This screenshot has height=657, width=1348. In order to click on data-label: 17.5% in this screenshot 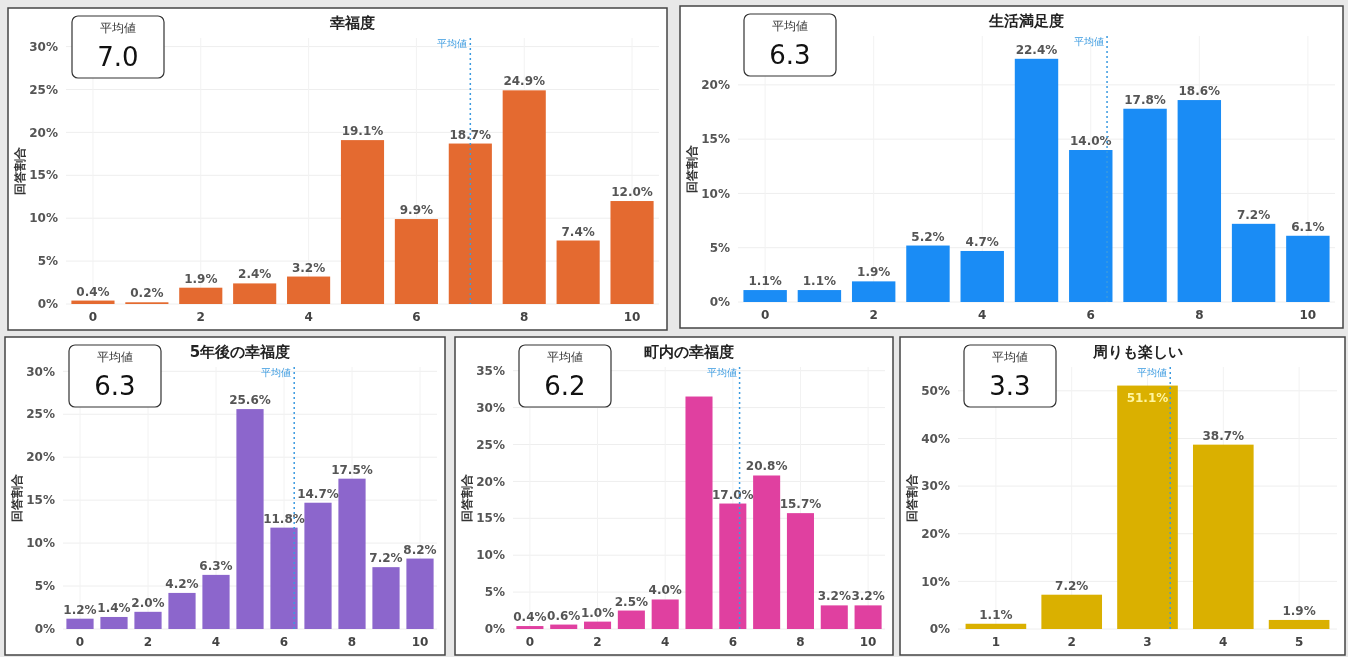, I will do `click(352, 469)`.